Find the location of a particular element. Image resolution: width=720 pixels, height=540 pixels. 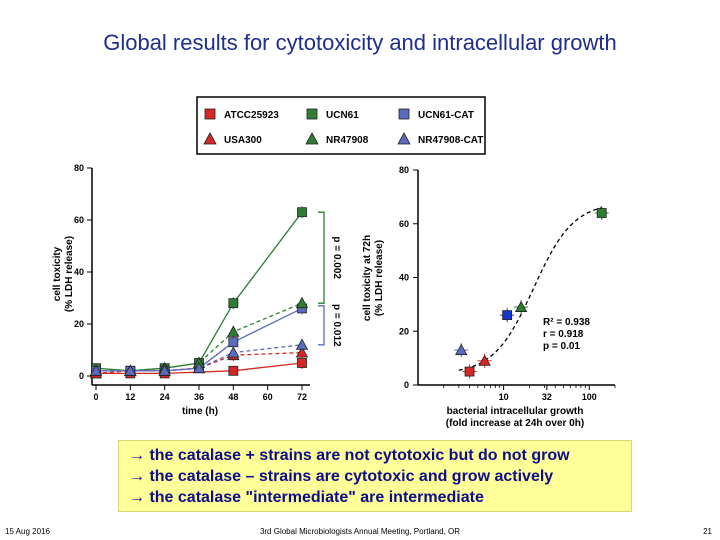

fit-statistic: p = 0.01 is located at coordinates (561, 346).